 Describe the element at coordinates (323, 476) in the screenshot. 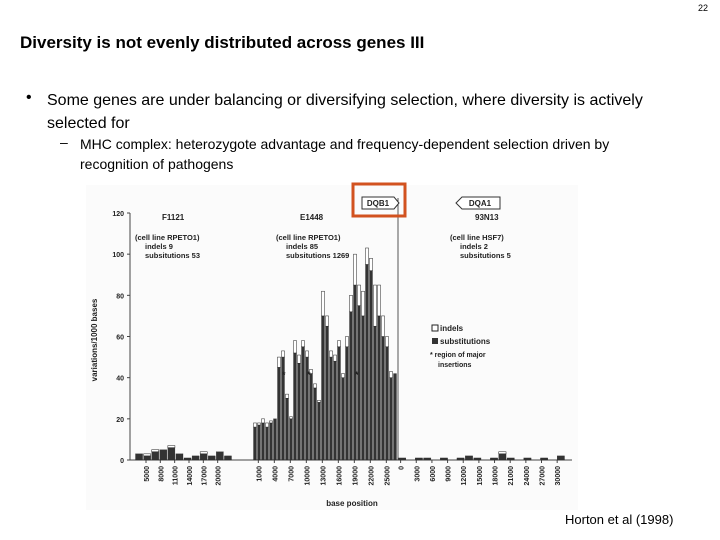

I see `x-tick-label: 13000` at that location.